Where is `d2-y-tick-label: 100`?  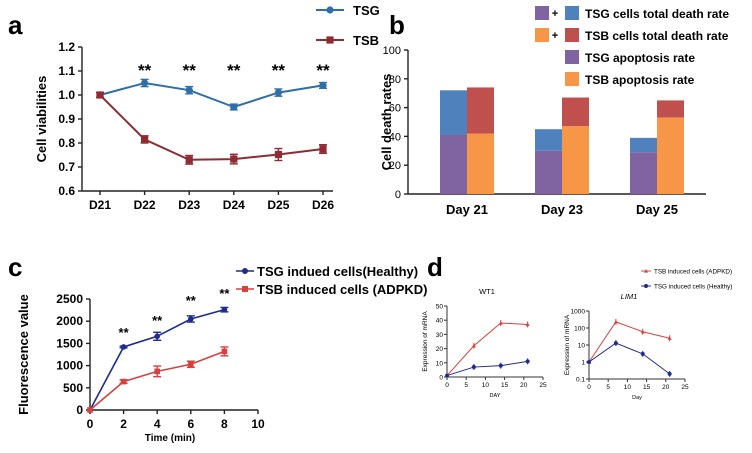
d2-y-tick-label: 100 is located at coordinates (579, 329).